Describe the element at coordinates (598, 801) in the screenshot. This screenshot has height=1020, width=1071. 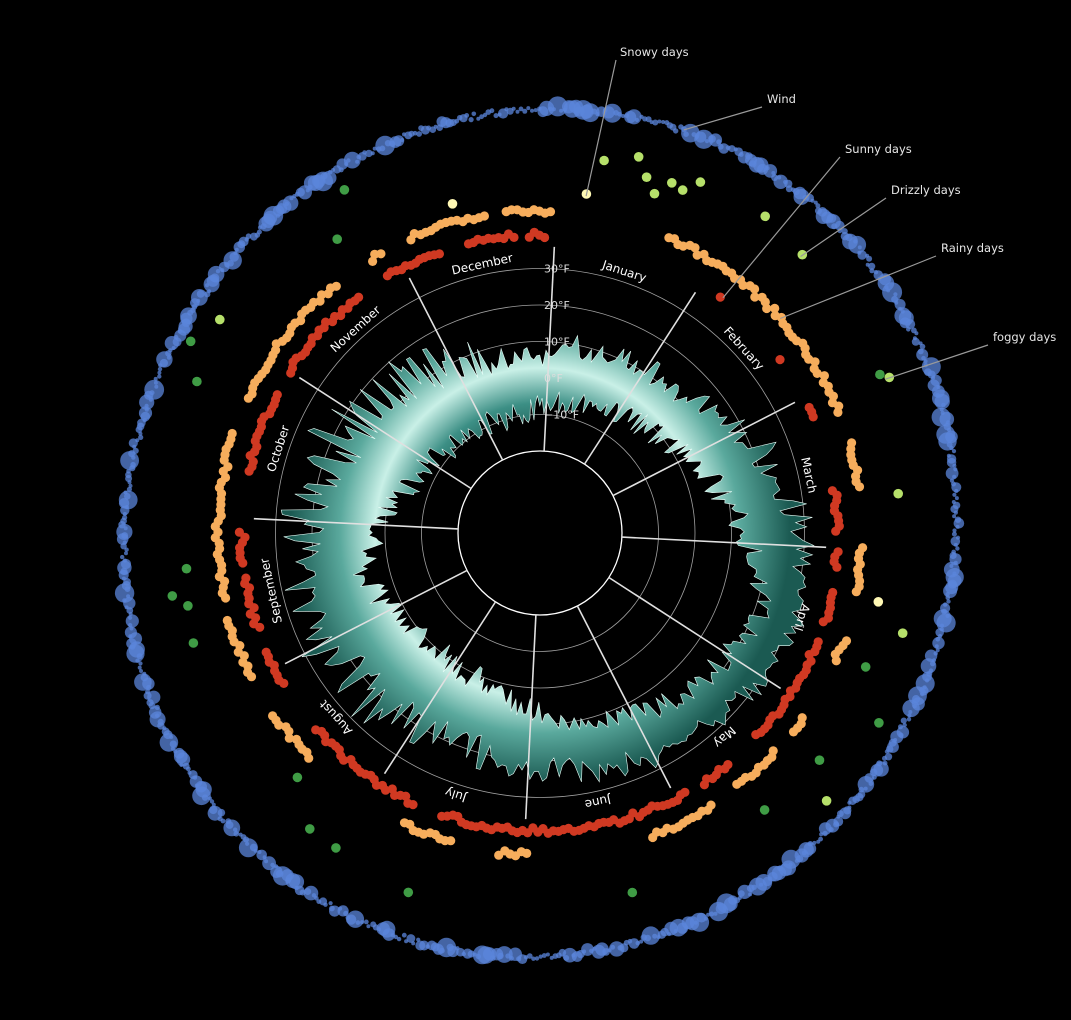
I see `month-label: June` at that location.